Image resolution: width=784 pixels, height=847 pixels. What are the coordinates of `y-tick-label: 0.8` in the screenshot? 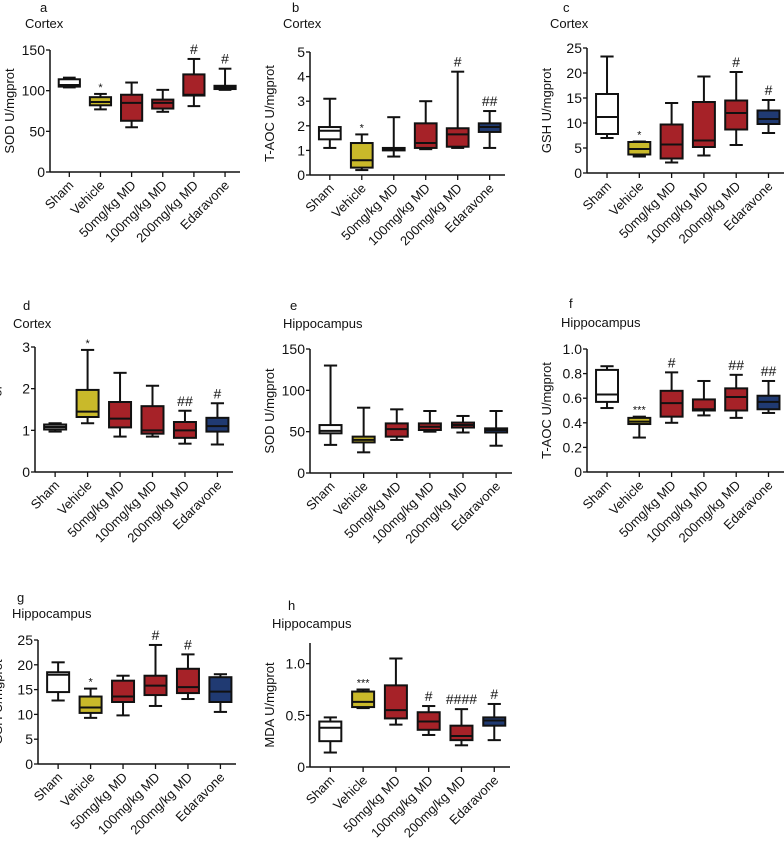 It's located at (573, 374).